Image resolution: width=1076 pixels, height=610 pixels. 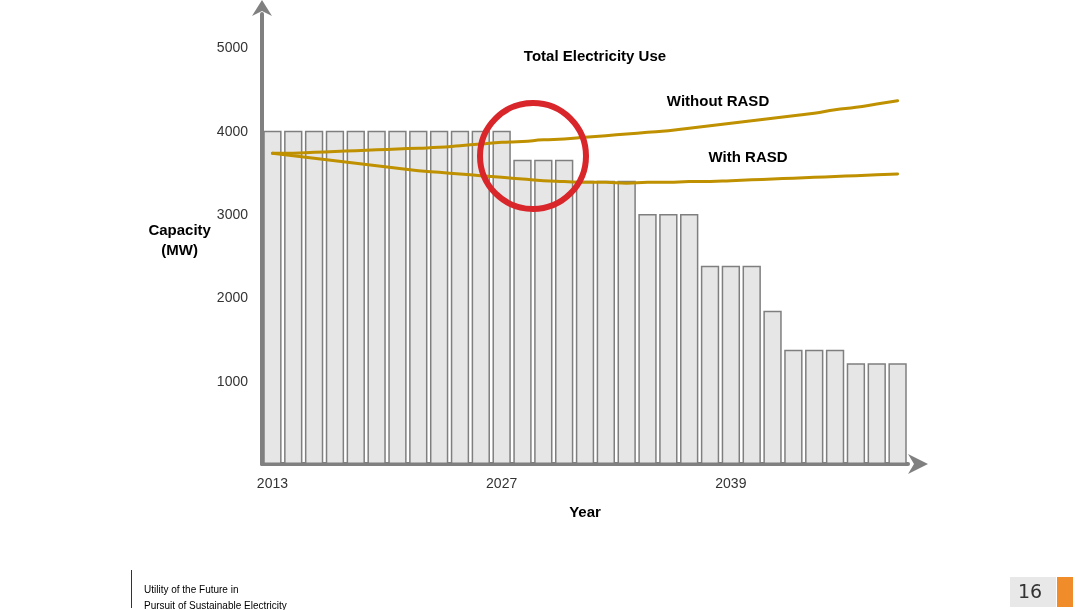 I want to click on x-axis-title: Year, so click(x=585, y=511).